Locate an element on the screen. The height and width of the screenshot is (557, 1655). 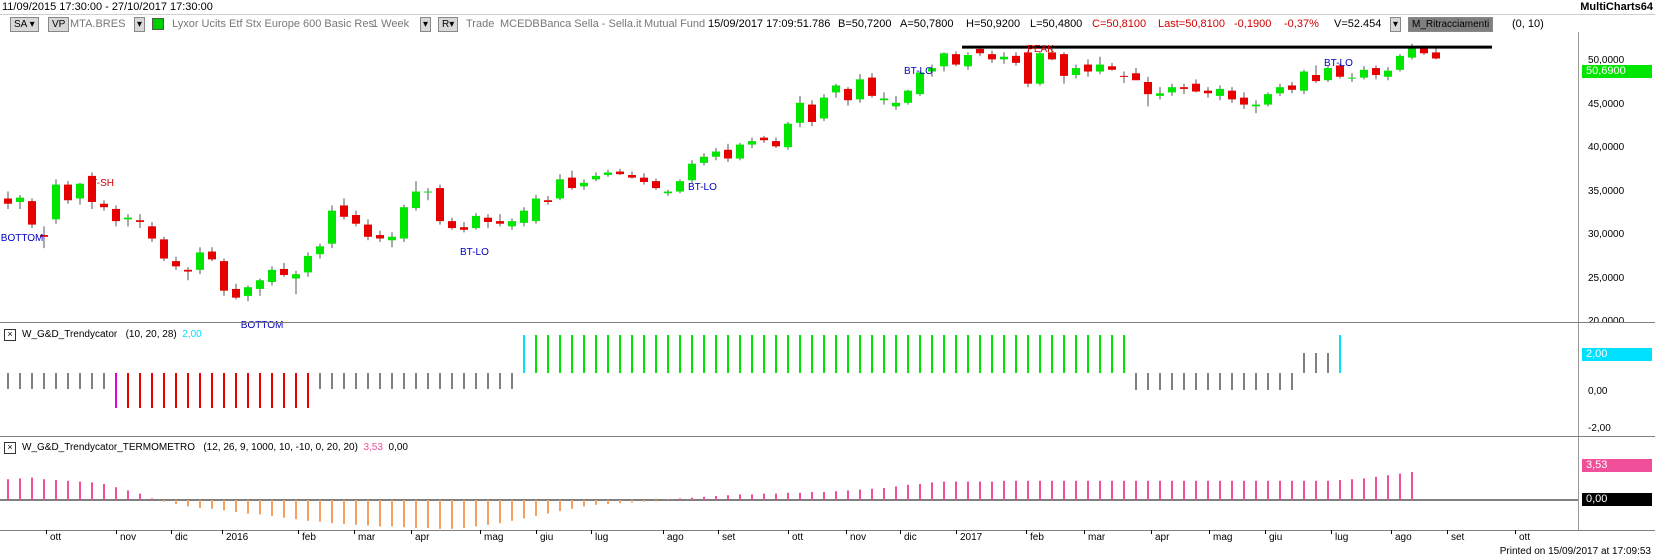
osc2-axis is located at coordinates (1616, 484).